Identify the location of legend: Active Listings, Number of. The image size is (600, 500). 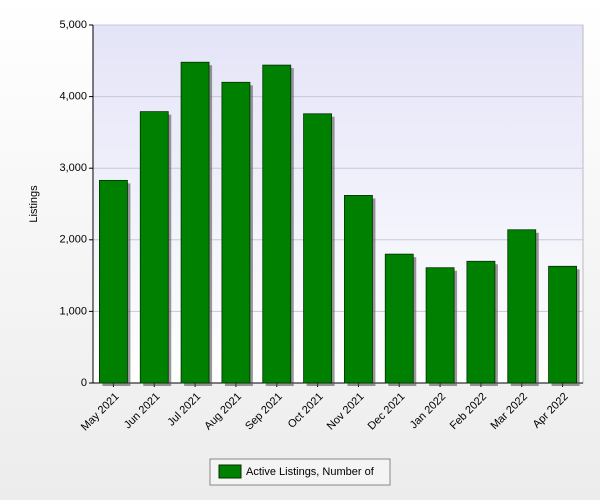
(300, 472).